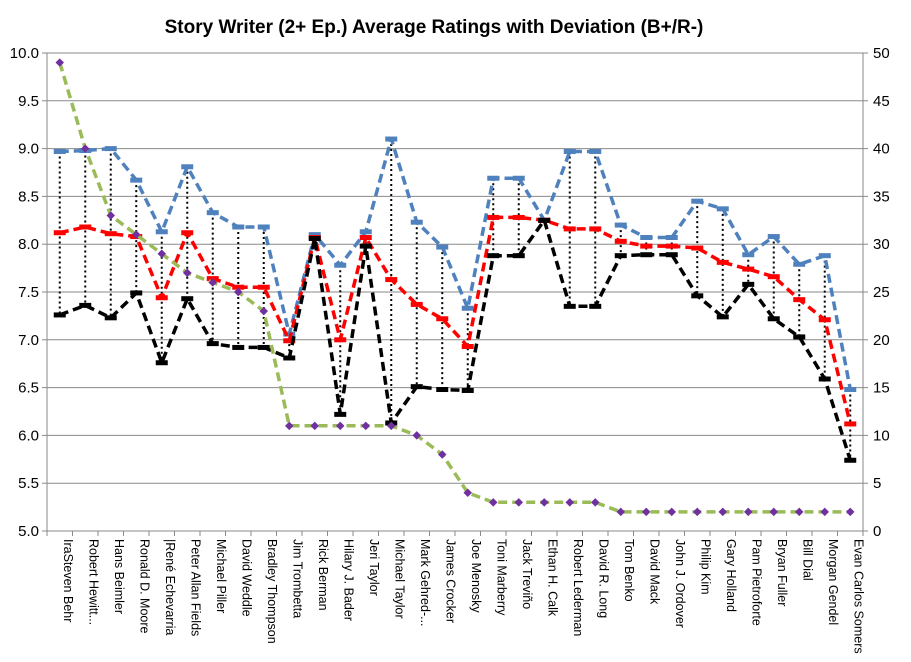 This screenshot has height=662, width=911. I want to click on y-right-tick-label: 5, so click(877, 483).